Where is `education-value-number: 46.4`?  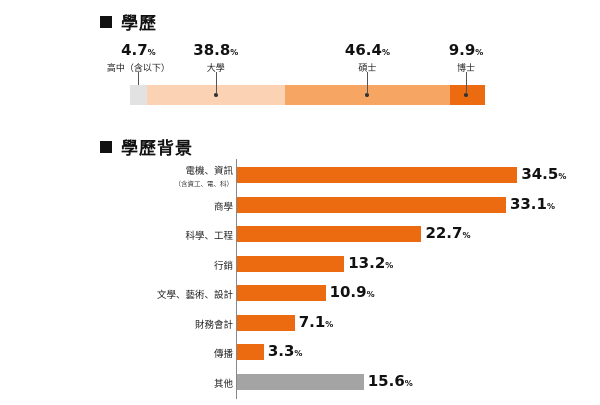
education-value-number: 46.4 is located at coordinates (363, 50).